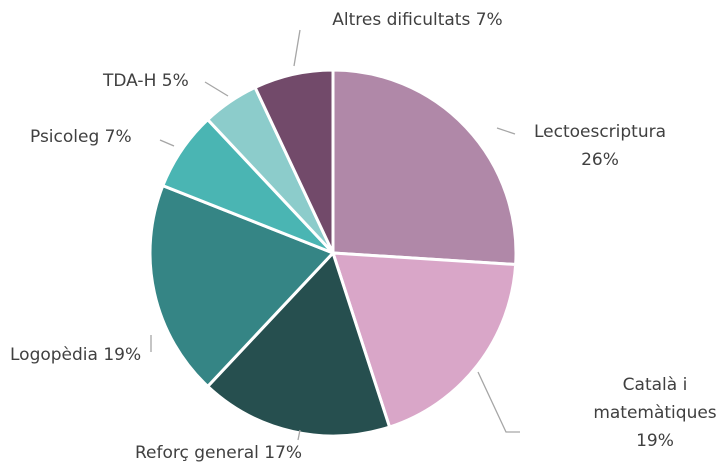  I want to click on category-label: Altres dificultats, so click(401, 20).